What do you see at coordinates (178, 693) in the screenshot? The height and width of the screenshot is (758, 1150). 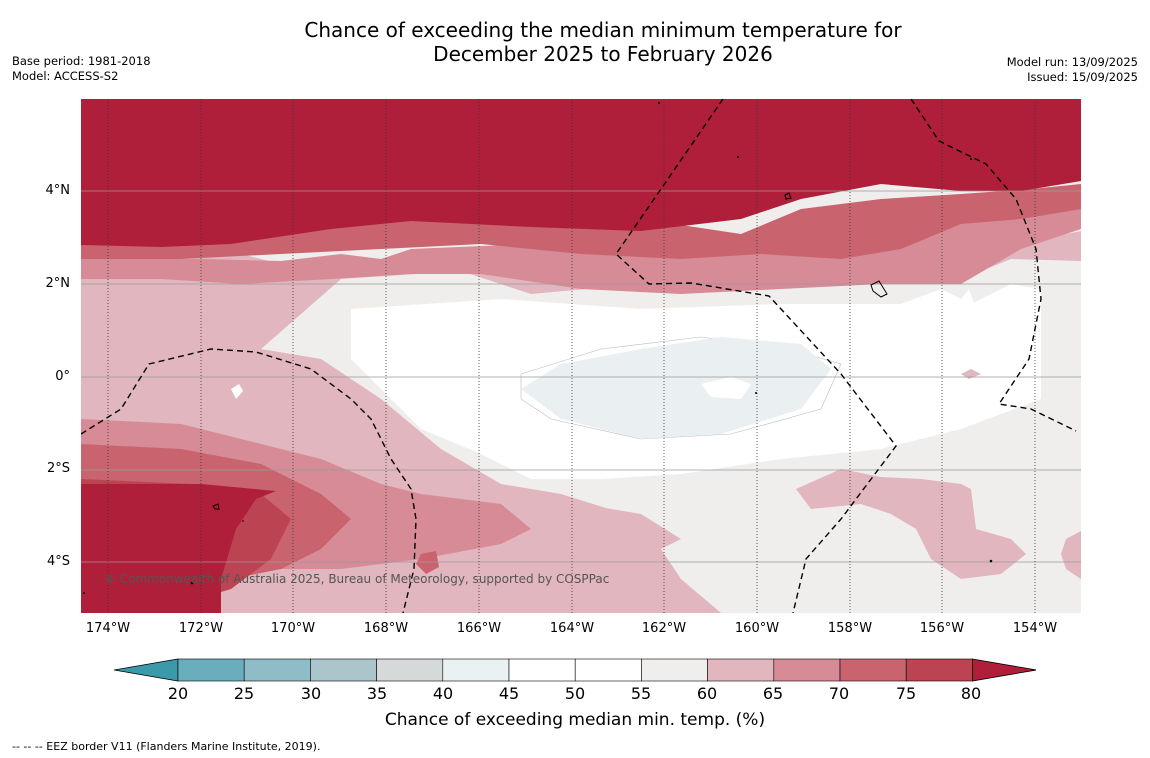 I see `colorbar-tick-20: 20` at bounding box center [178, 693].